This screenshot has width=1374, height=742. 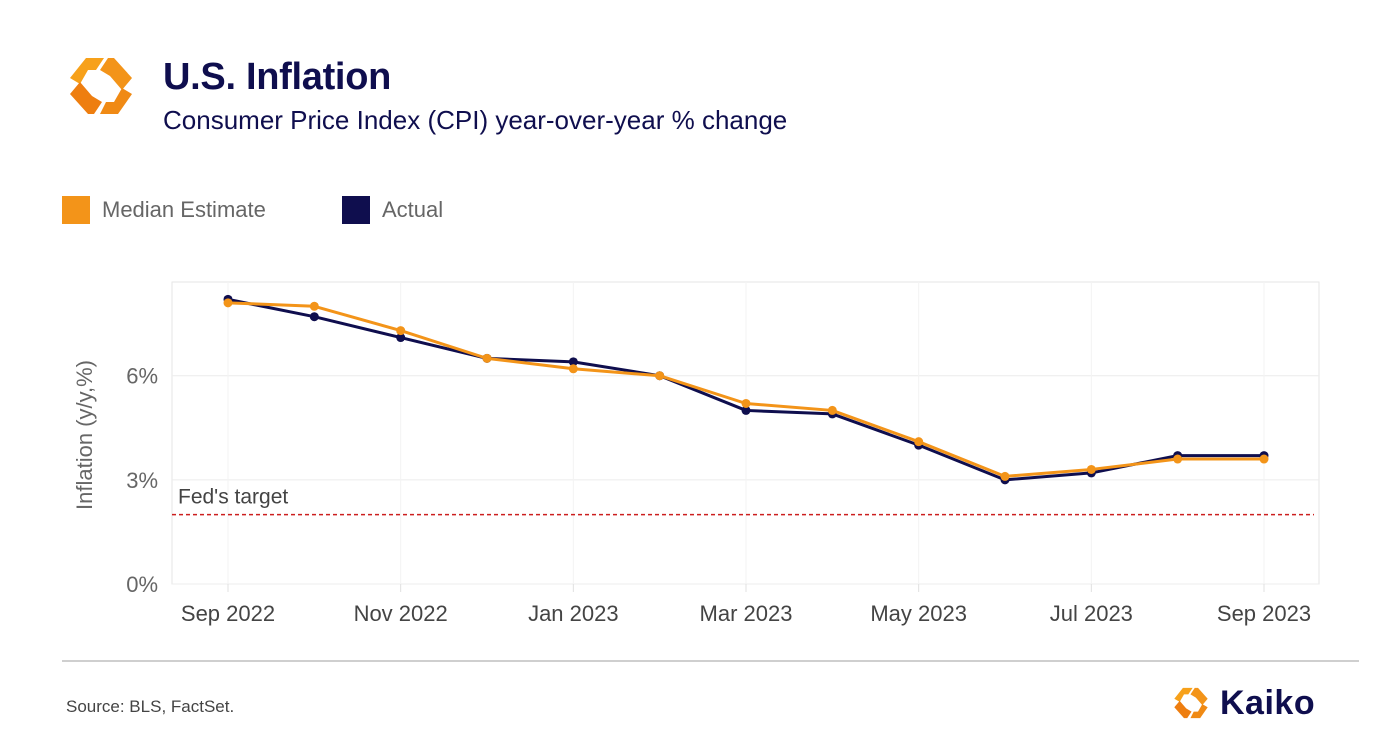 I want to click on legend-swatch-median-estimate, so click(x=76, y=210).